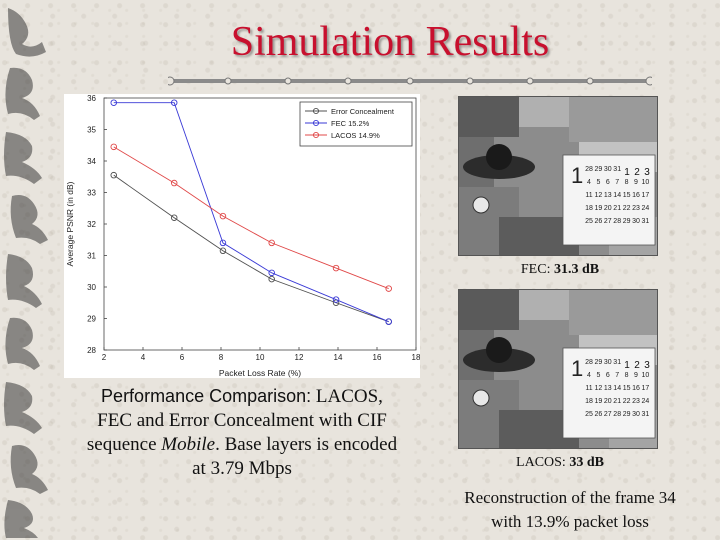 The width and height of the screenshot is (720, 540). What do you see at coordinates (347, 396) in the screenshot?
I see `caption-lead-rest: LACOS,` at bounding box center [347, 396].